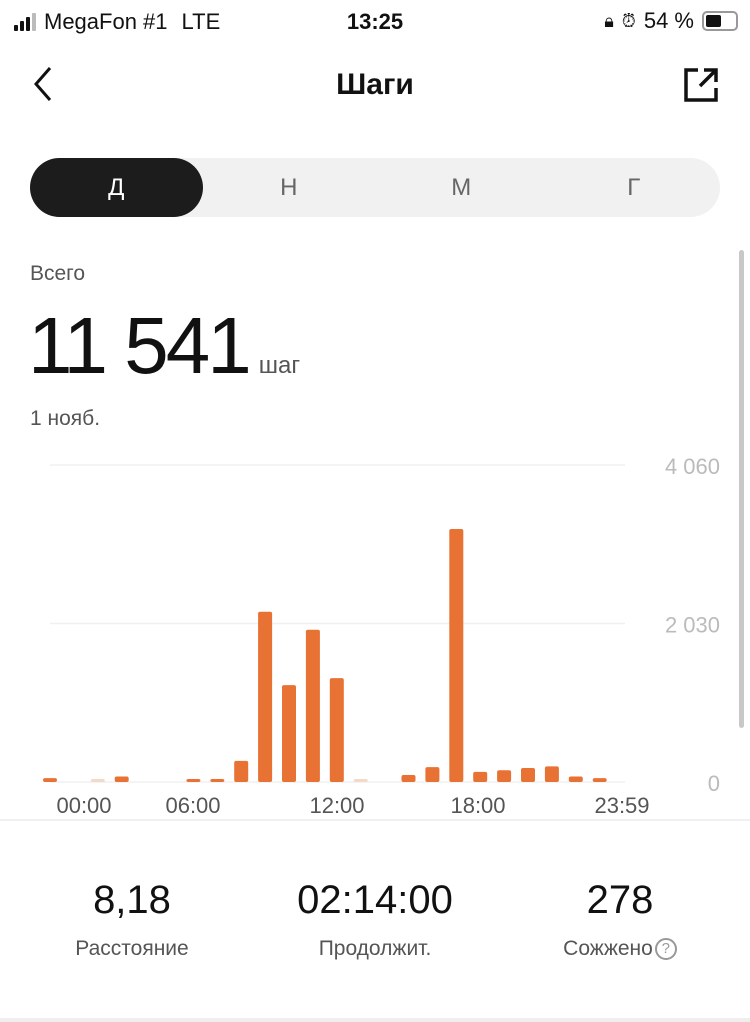 The width and height of the screenshot is (750, 1022). What do you see at coordinates (621, 805) in the screenshot?
I see `x-tick-label: 23:59` at bounding box center [621, 805].